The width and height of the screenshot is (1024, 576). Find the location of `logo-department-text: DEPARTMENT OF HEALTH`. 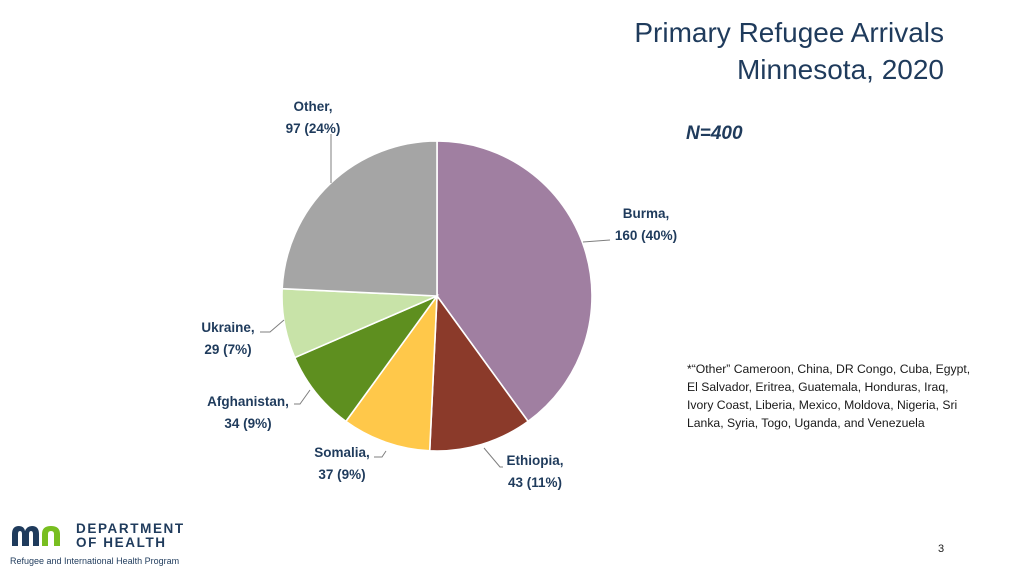

logo-department-text: DEPARTMENT OF HEALTH is located at coordinates (130, 536).